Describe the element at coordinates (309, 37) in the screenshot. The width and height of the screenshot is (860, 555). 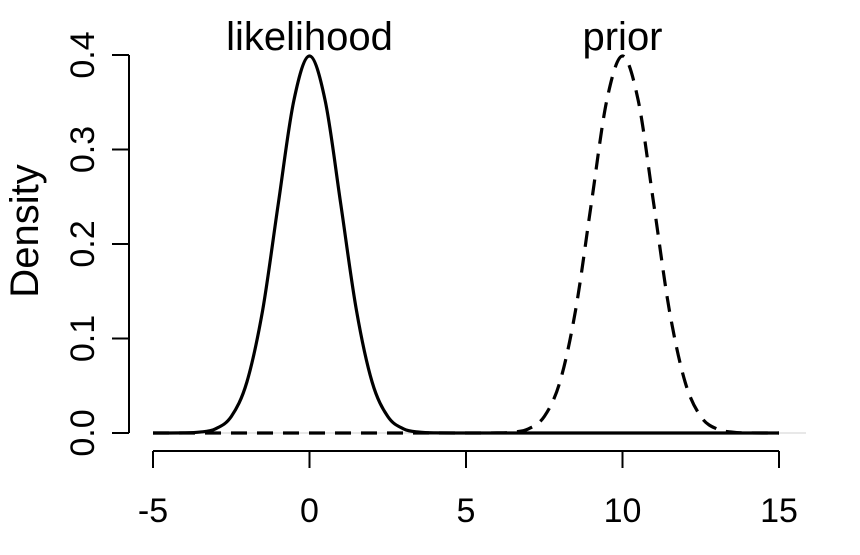
I see `annotation-label: likelihood` at that location.